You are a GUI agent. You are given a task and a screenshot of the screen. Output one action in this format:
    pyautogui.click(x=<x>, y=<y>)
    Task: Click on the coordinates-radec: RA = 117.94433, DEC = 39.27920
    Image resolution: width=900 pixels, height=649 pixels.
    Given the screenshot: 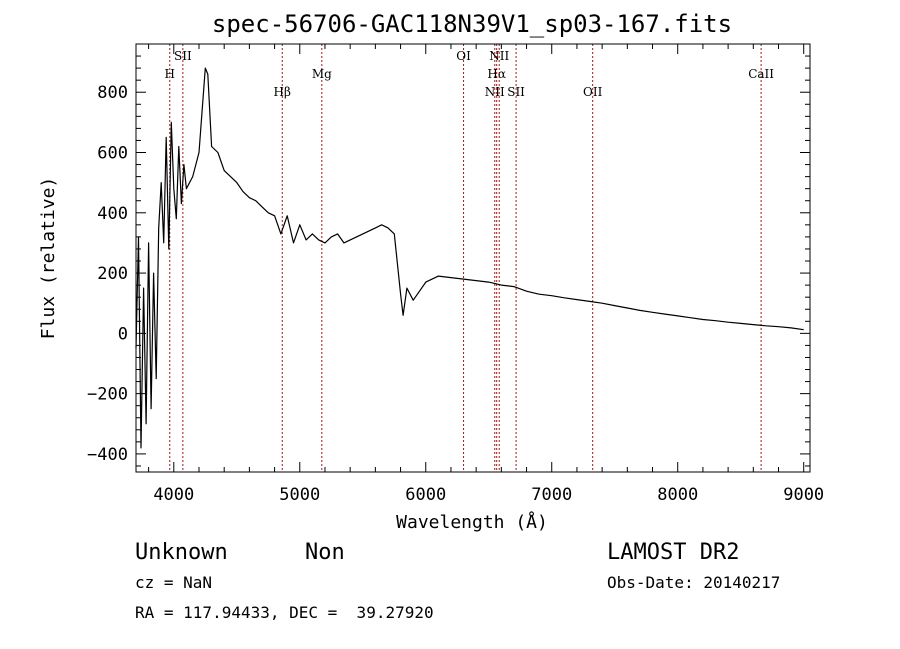 What is the action you would take?
    pyautogui.click(x=284, y=612)
    